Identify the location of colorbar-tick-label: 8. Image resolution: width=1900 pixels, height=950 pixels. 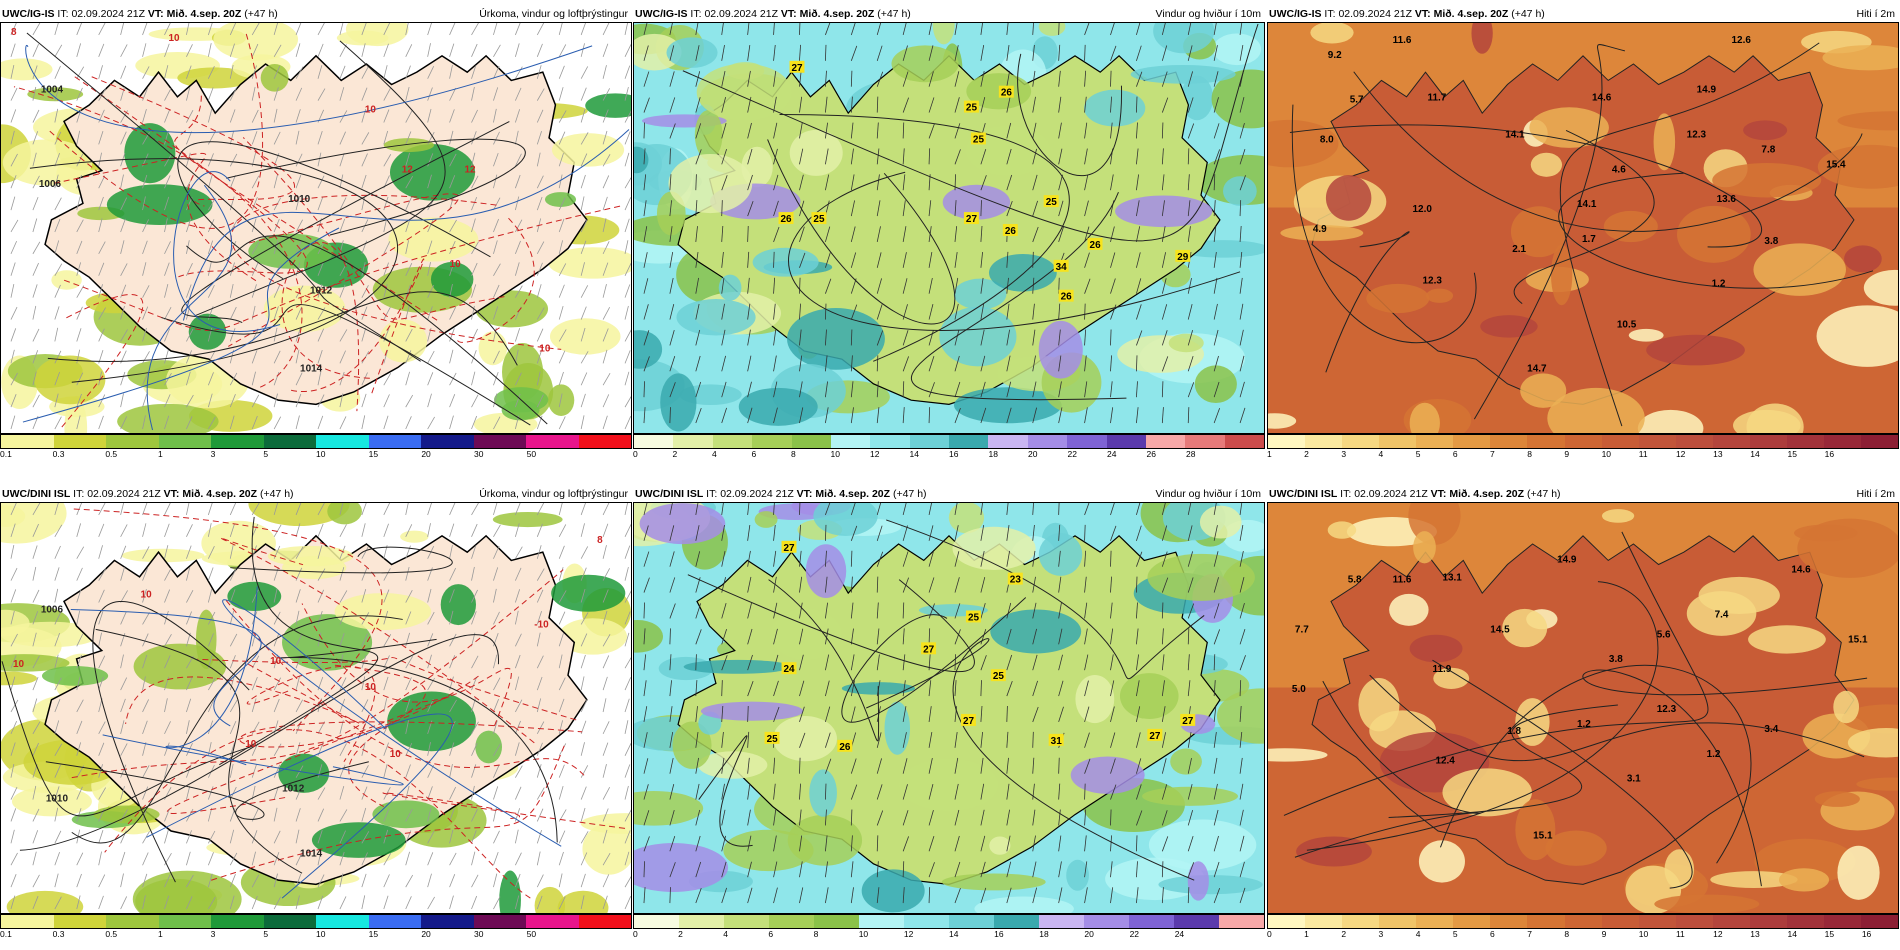
(793, 454).